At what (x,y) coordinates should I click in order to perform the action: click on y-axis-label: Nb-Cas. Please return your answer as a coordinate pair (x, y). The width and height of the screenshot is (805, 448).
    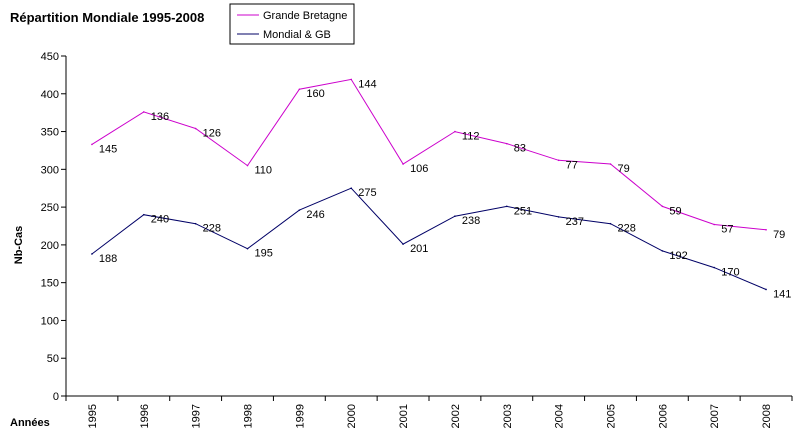
    Looking at the image, I should click on (19, 245).